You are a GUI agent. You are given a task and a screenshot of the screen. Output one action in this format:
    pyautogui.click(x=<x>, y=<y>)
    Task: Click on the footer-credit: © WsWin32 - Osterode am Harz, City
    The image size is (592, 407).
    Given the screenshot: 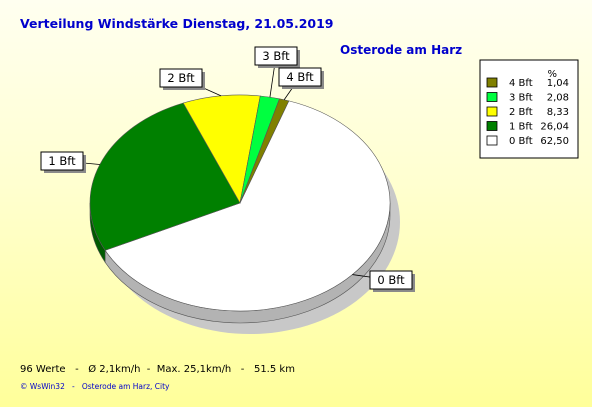 What is the action you would take?
    pyautogui.click(x=95, y=386)
    